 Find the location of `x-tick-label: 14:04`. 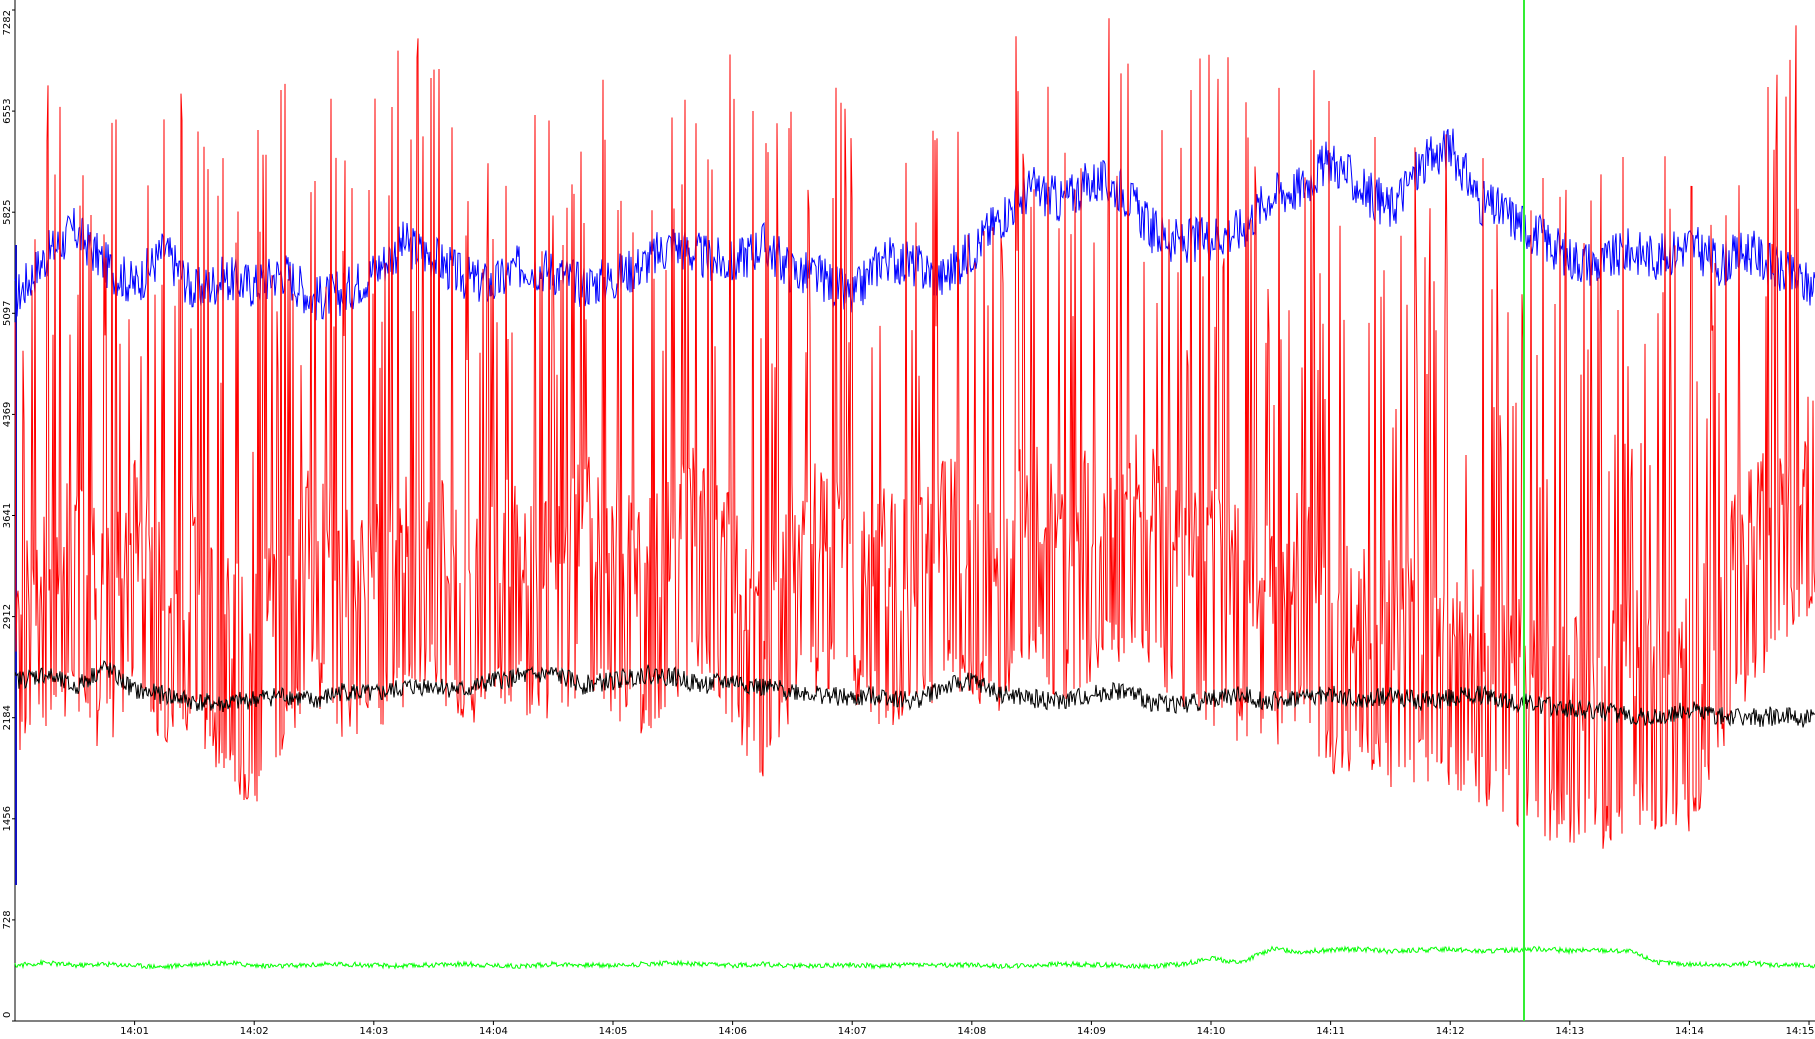

x-tick-label: 14:04 is located at coordinates (493, 1031).